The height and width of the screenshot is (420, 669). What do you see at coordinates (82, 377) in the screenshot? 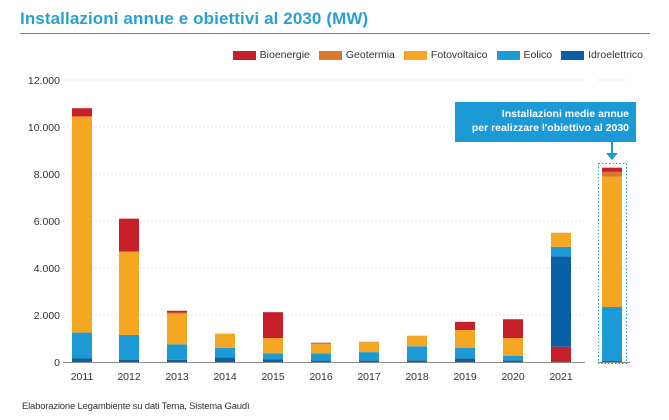
I see `x-tick-label-2011: 2011` at bounding box center [82, 377].